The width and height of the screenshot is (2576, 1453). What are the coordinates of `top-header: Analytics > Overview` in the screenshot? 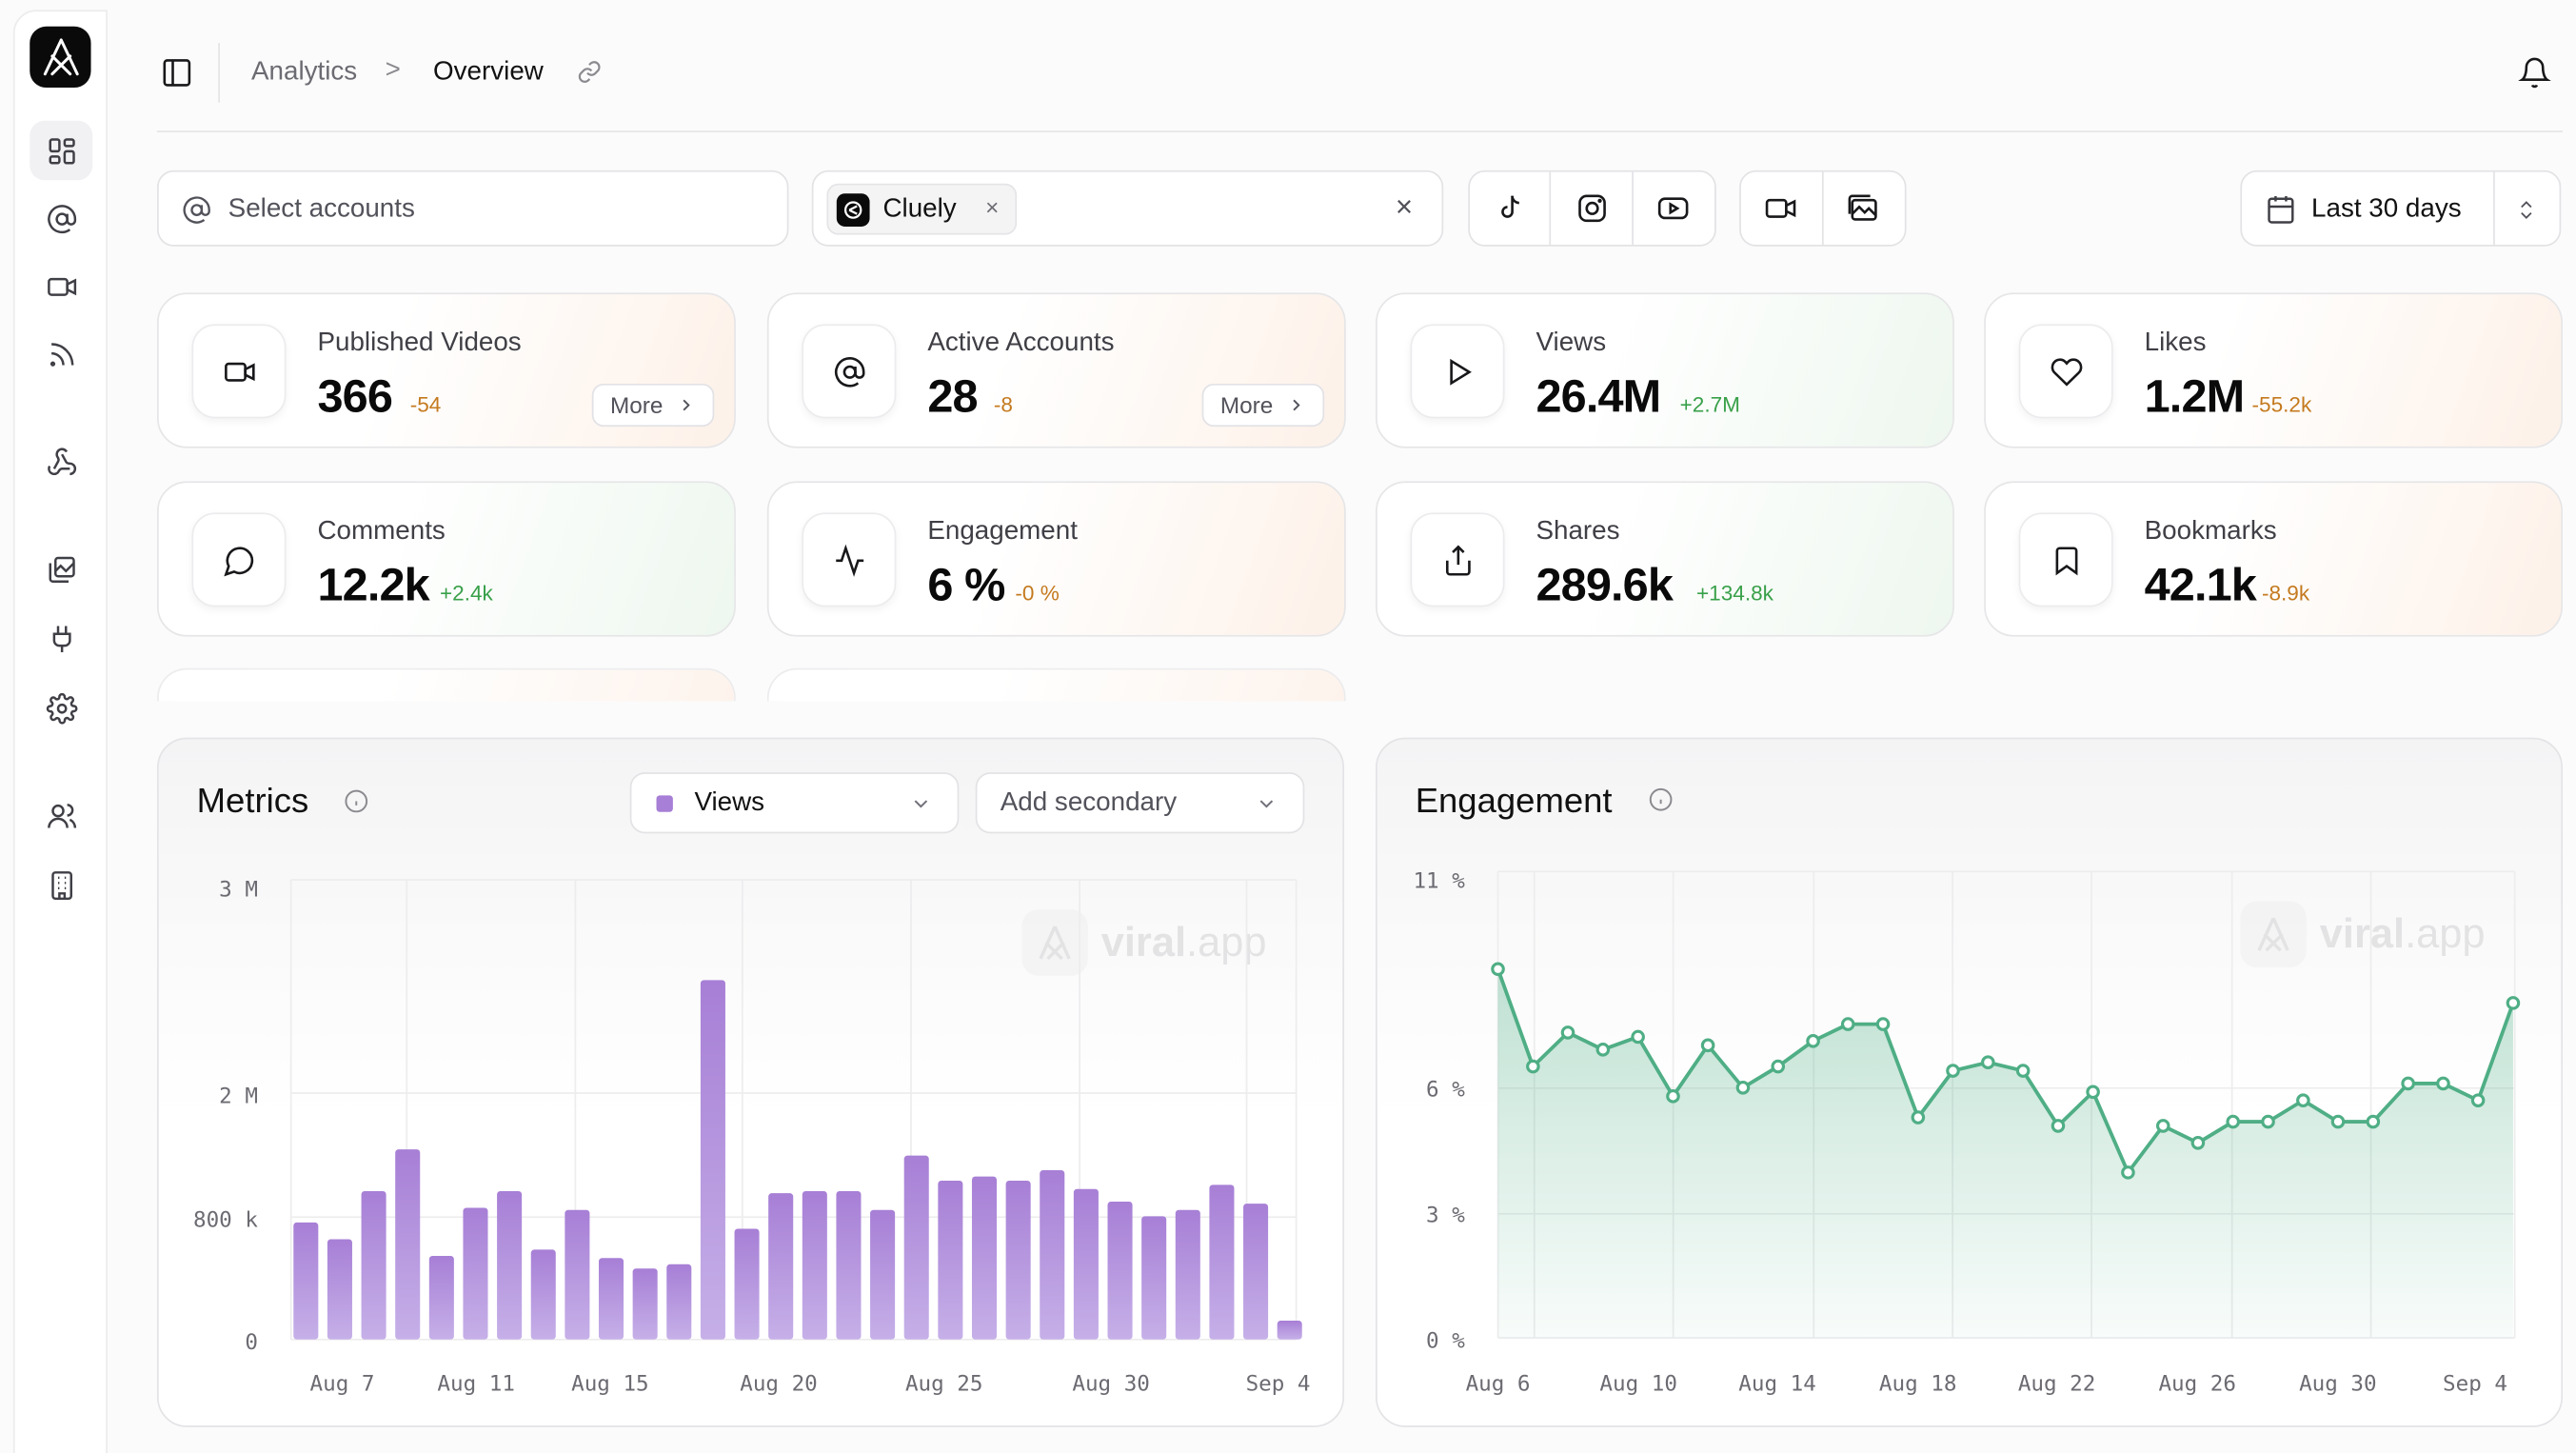 It's located at (1360, 66).